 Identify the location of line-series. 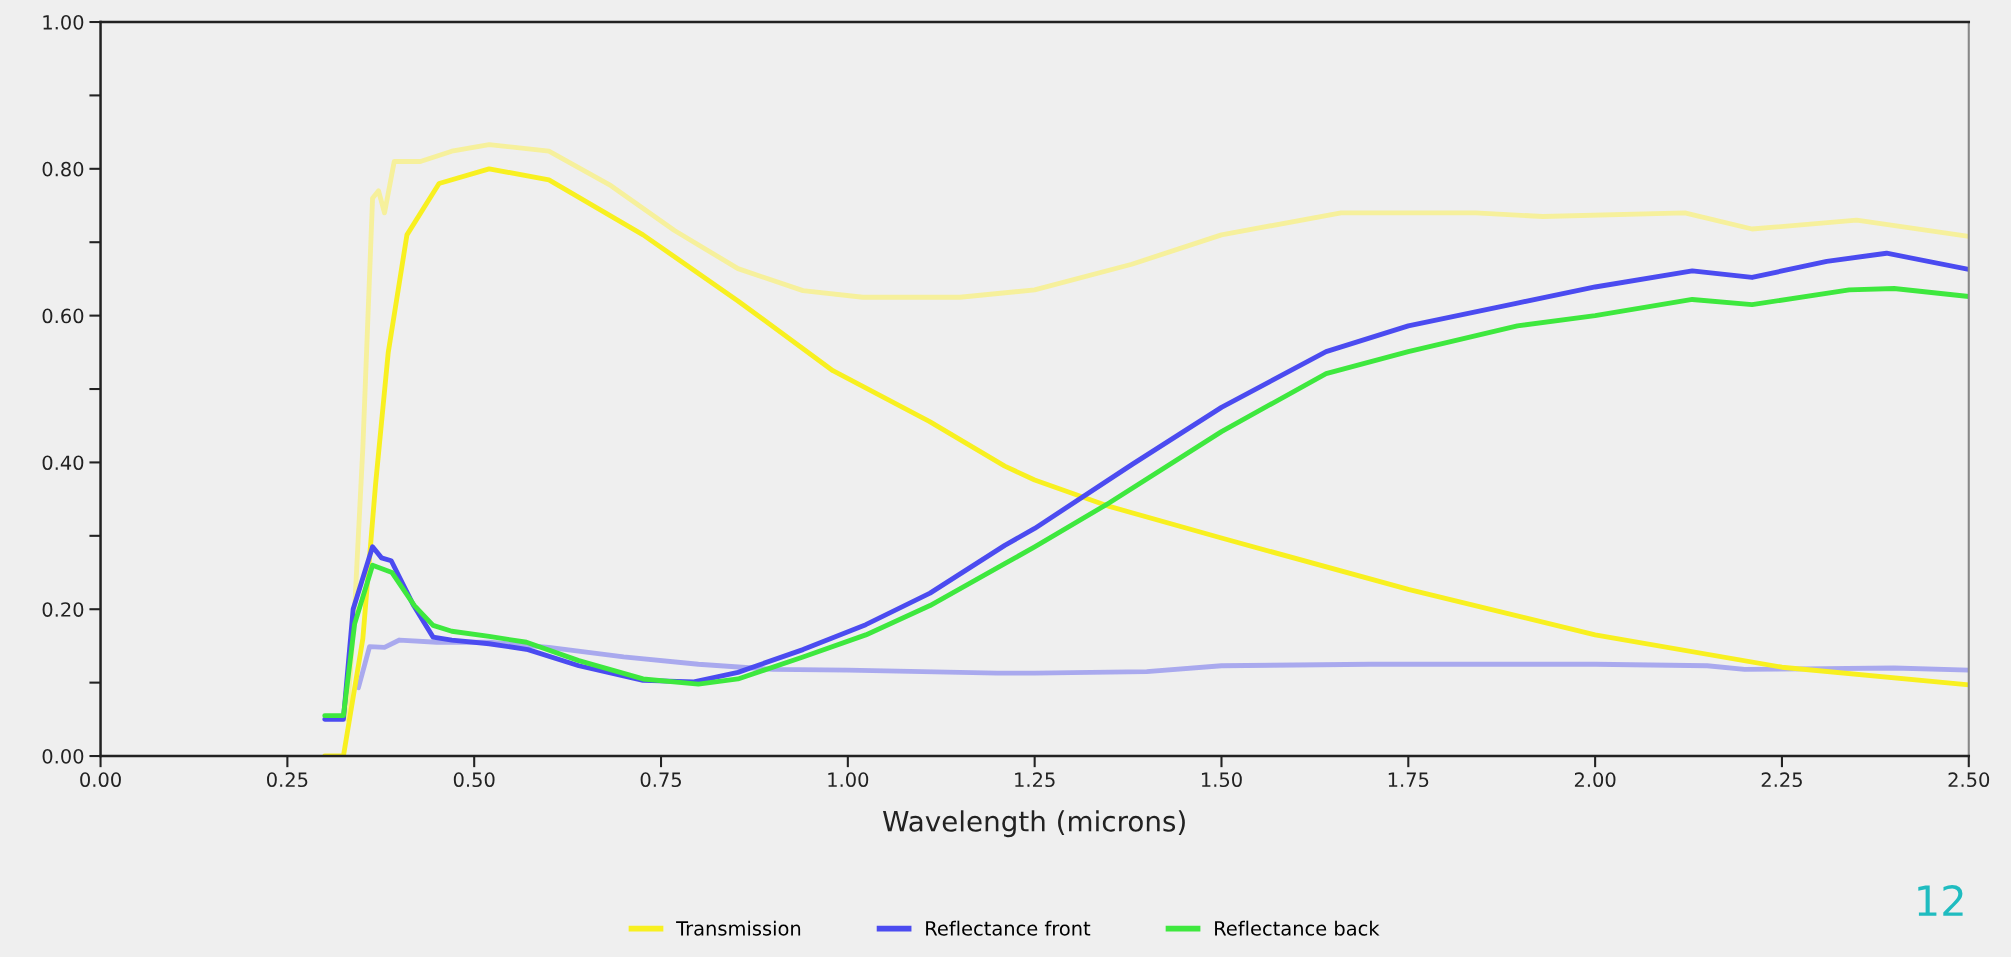
(1162, 664).